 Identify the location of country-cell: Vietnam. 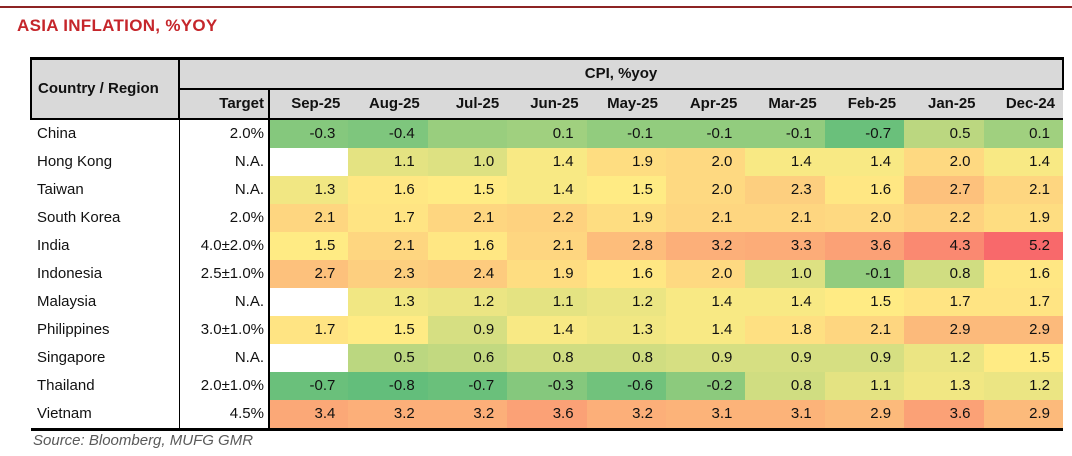
(105, 415).